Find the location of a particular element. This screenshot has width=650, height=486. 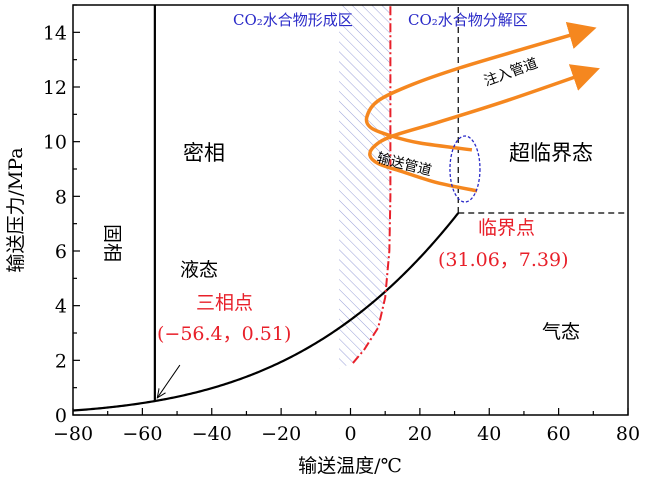

y-tick-label: 6 is located at coordinates (61, 252).